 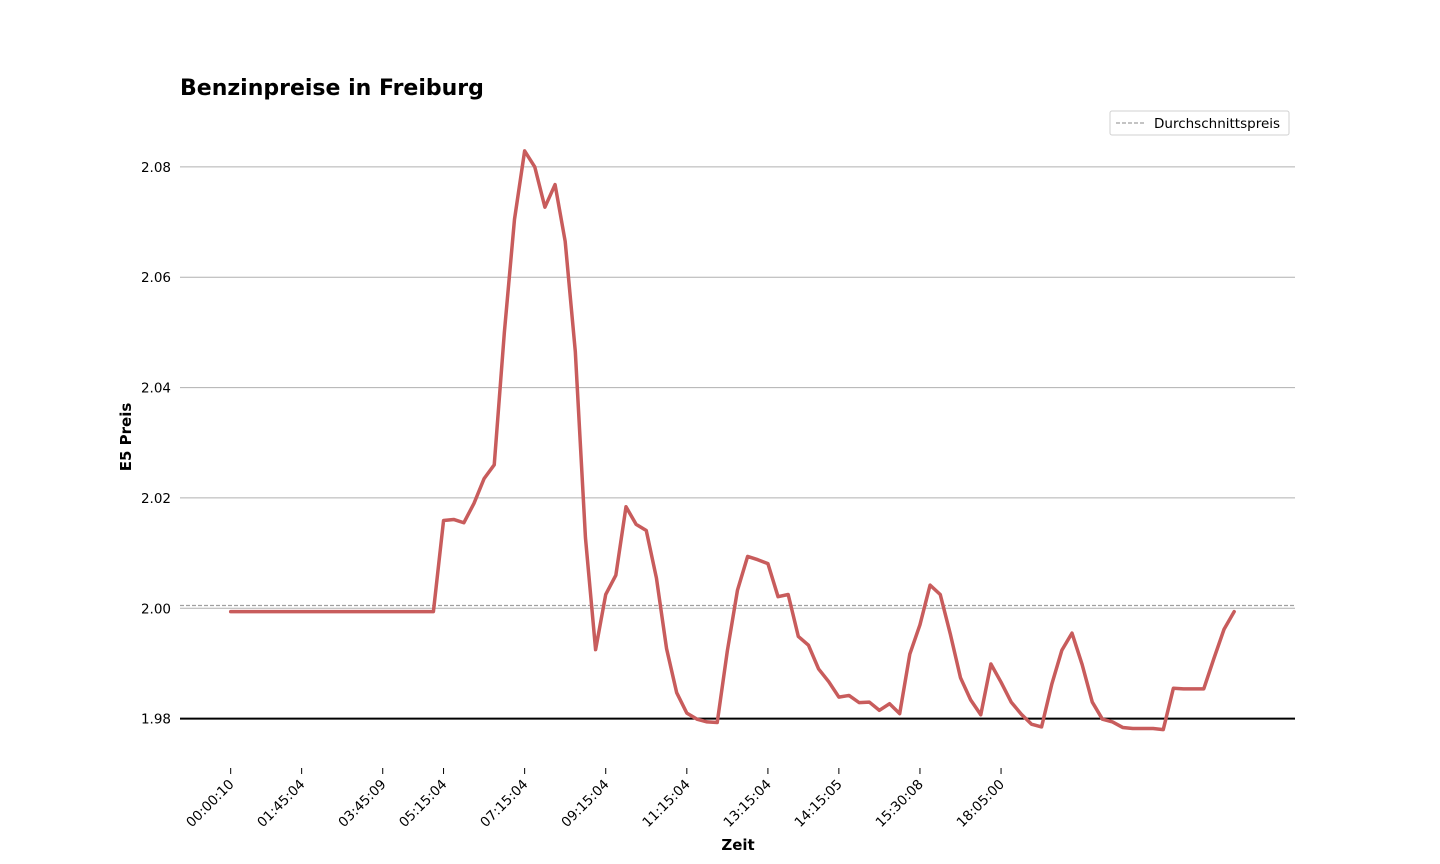 I want to click on y-tick-label: 2.06, so click(x=156, y=278).